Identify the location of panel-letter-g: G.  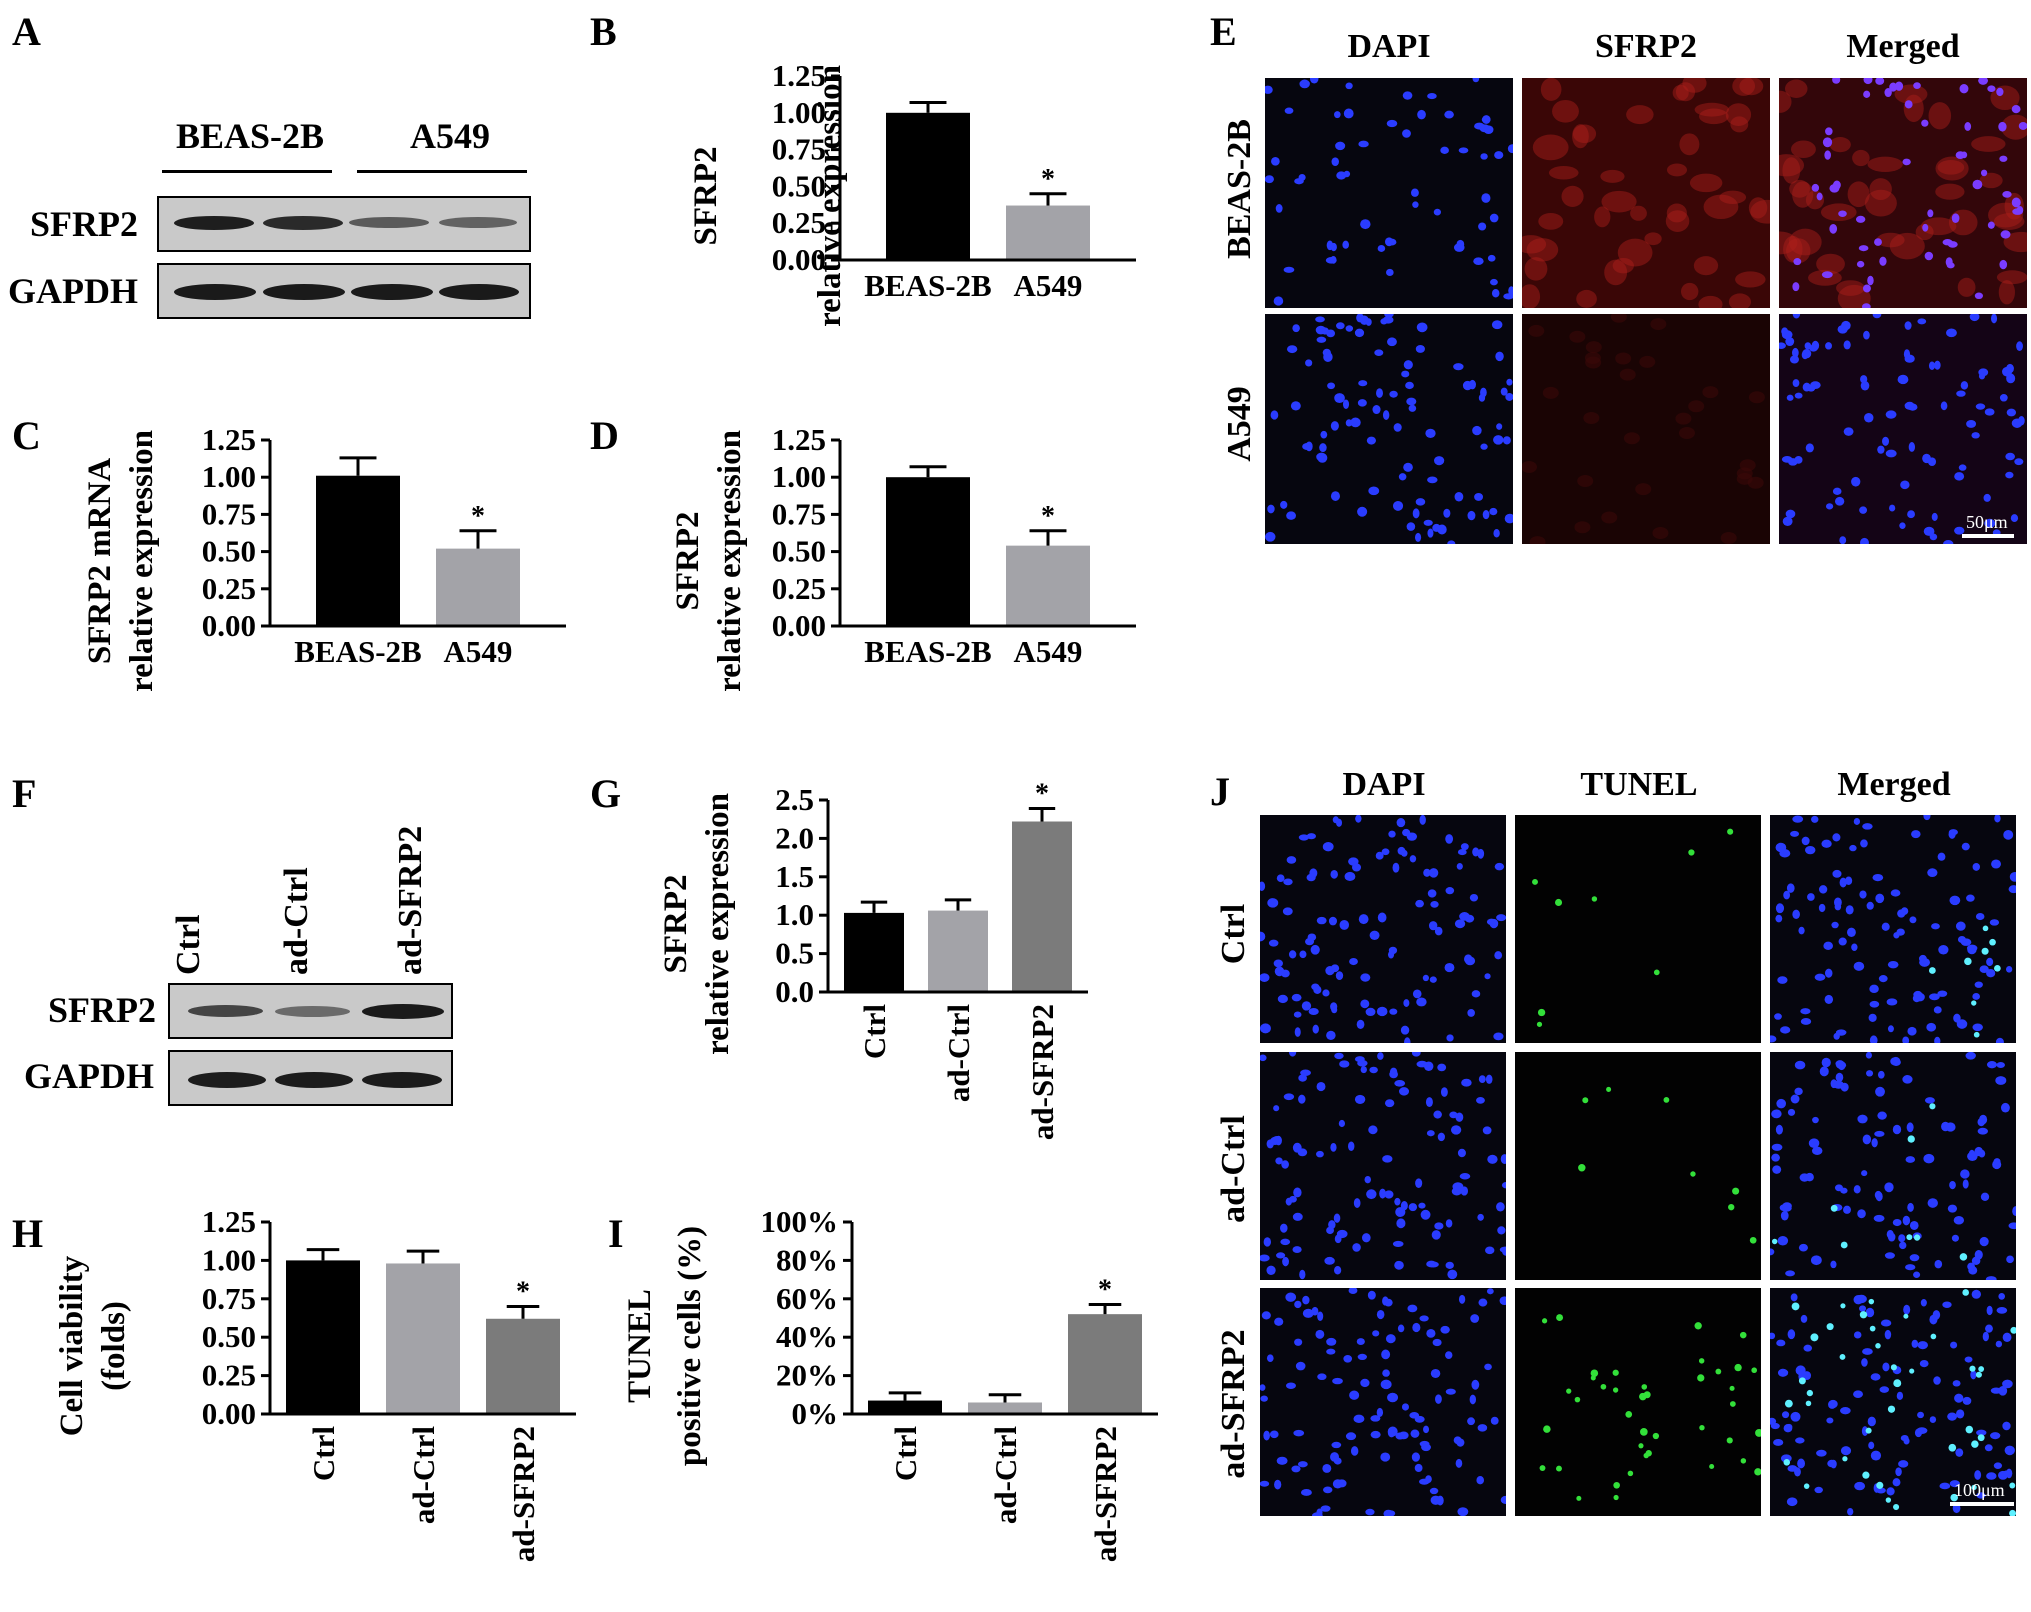
(606, 793).